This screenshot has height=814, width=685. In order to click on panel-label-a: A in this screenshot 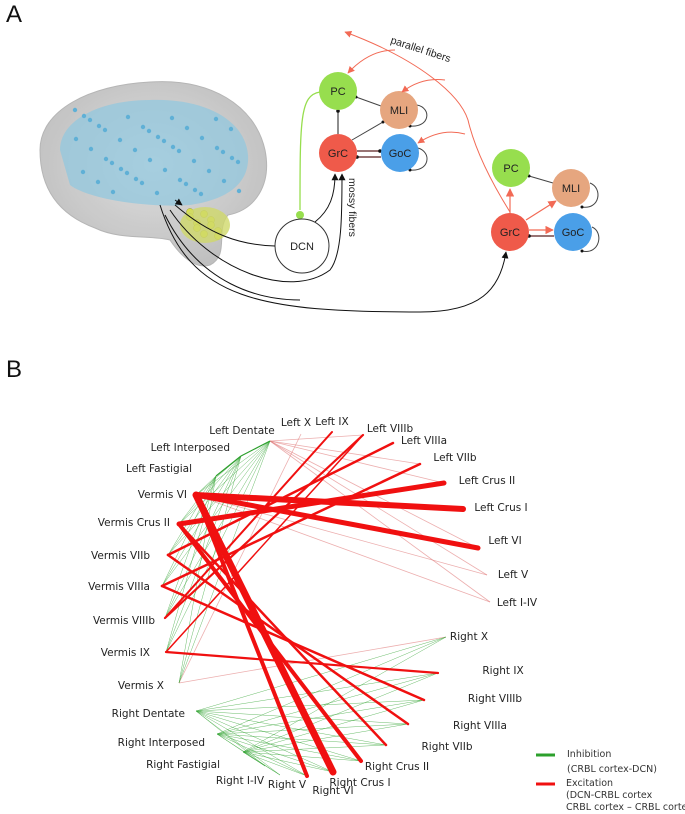, I will do `click(14, 14)`.